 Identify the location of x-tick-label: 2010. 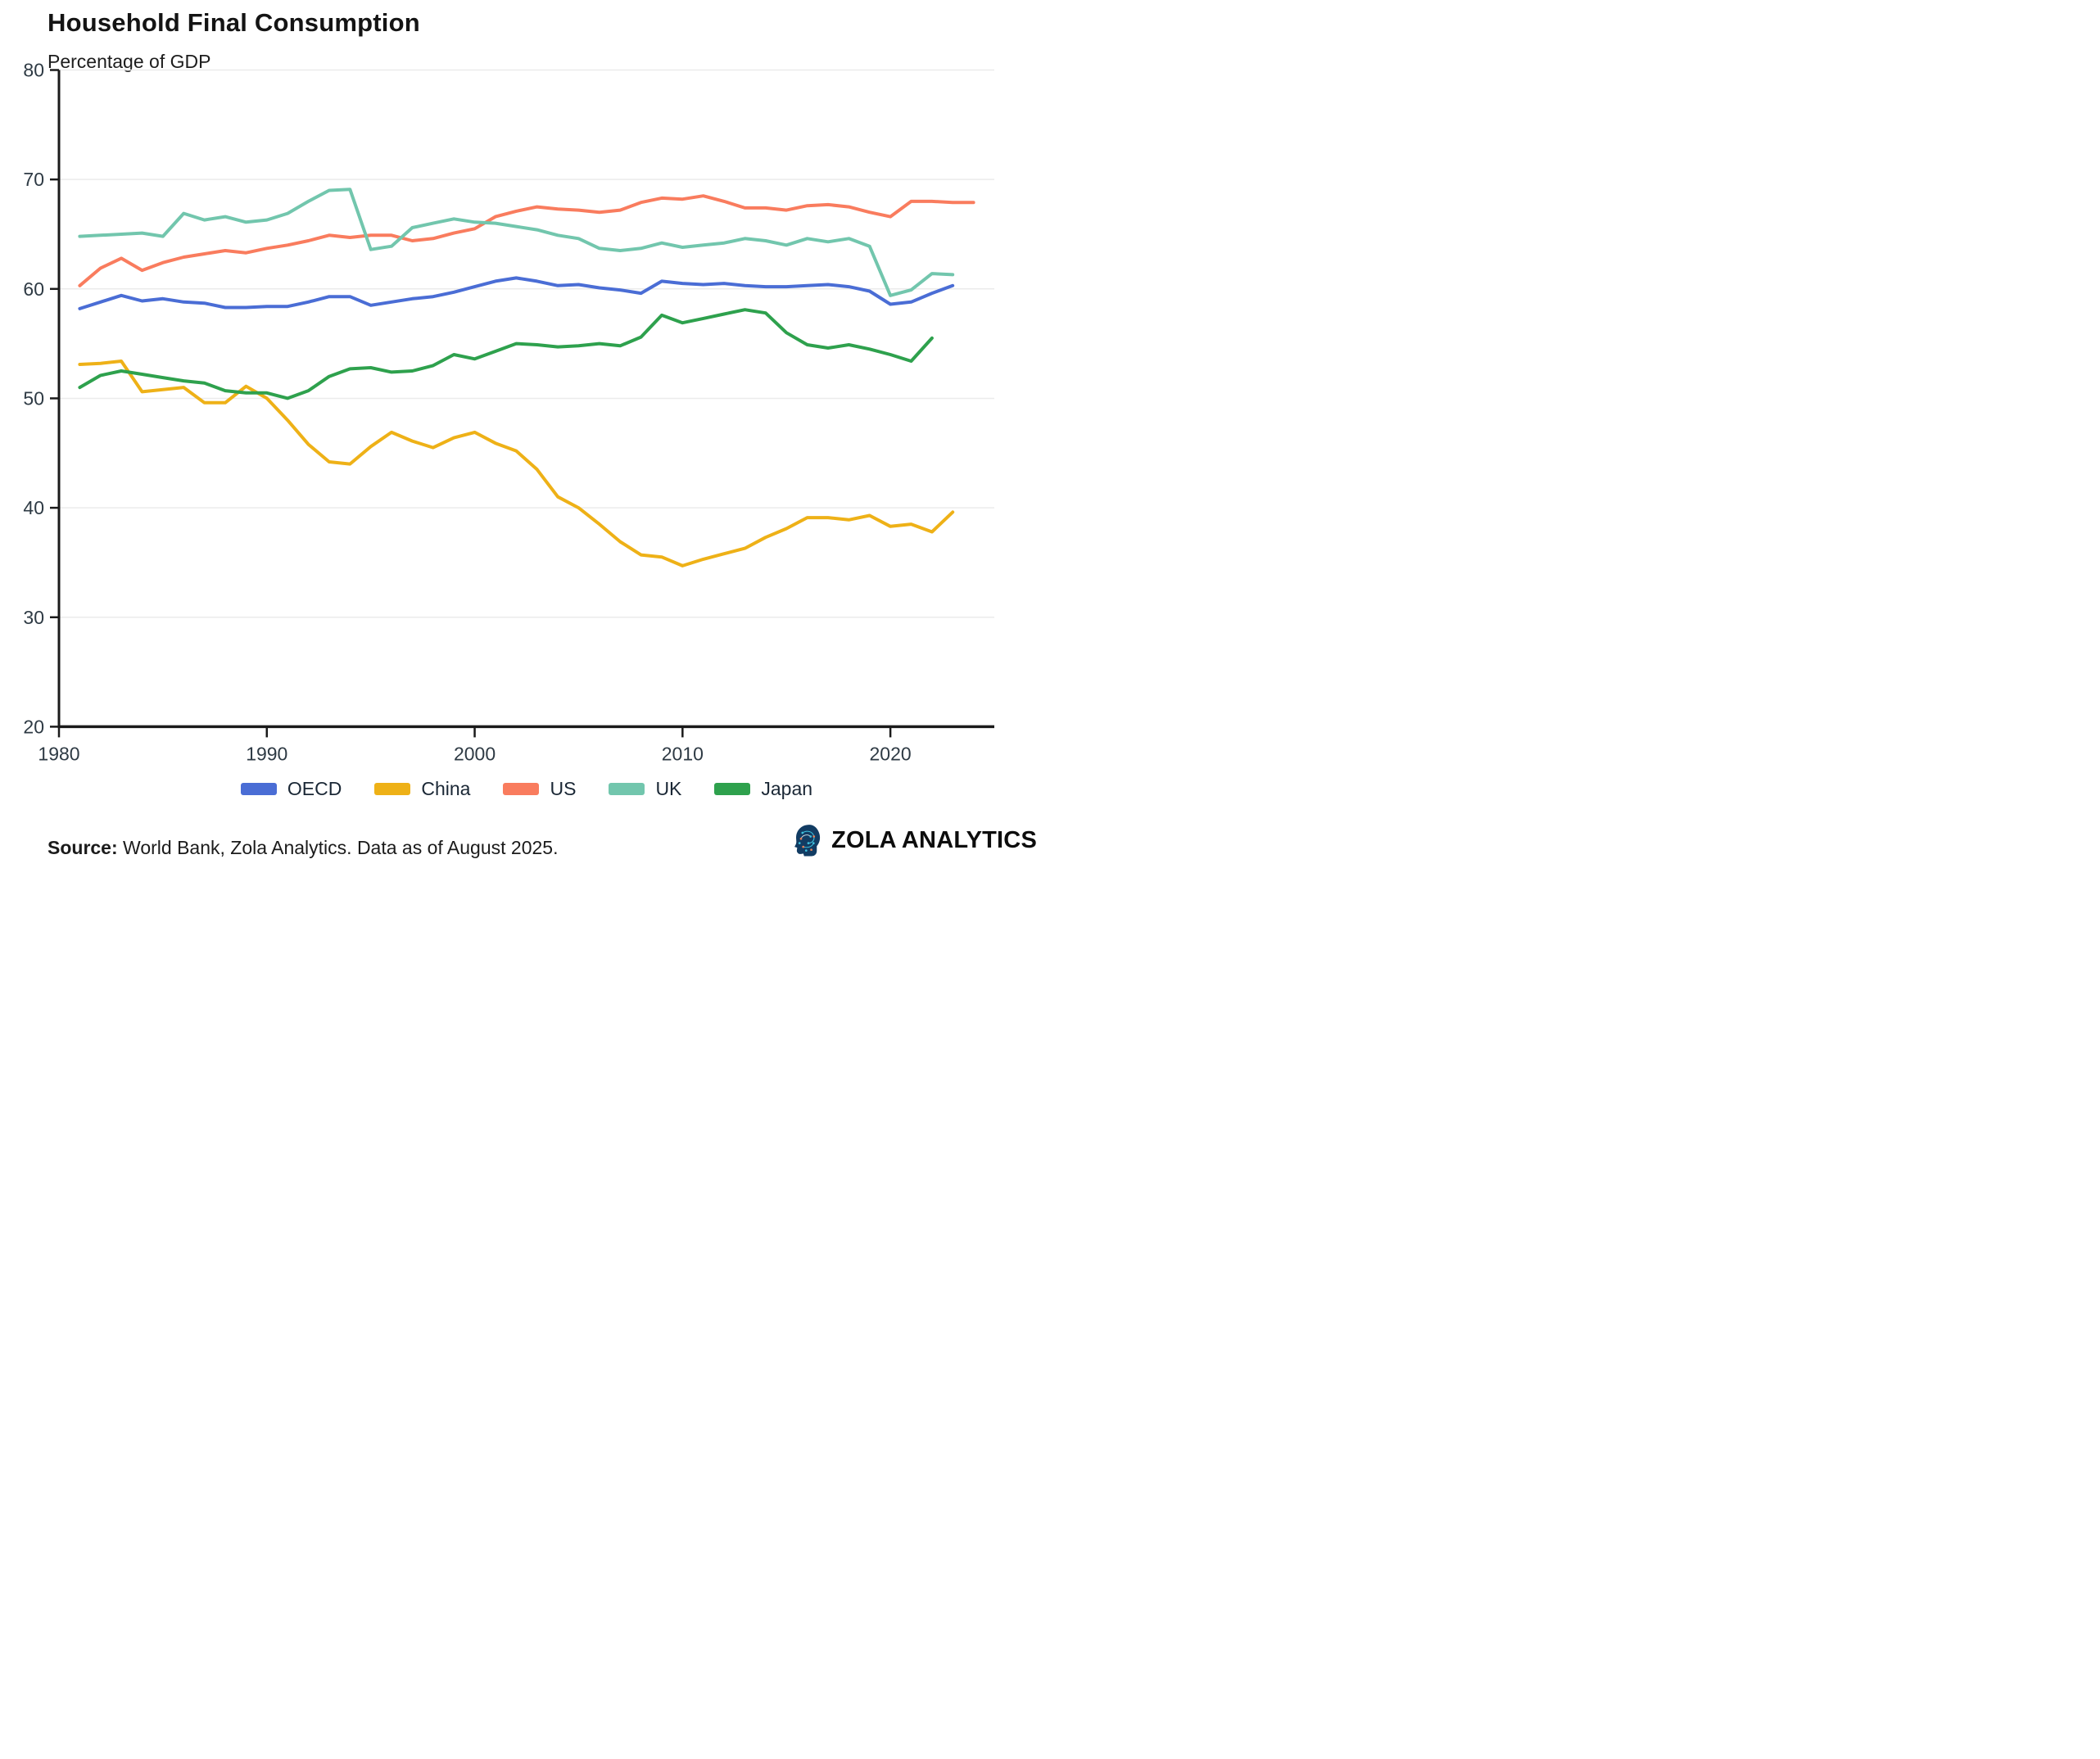
(683, 753).